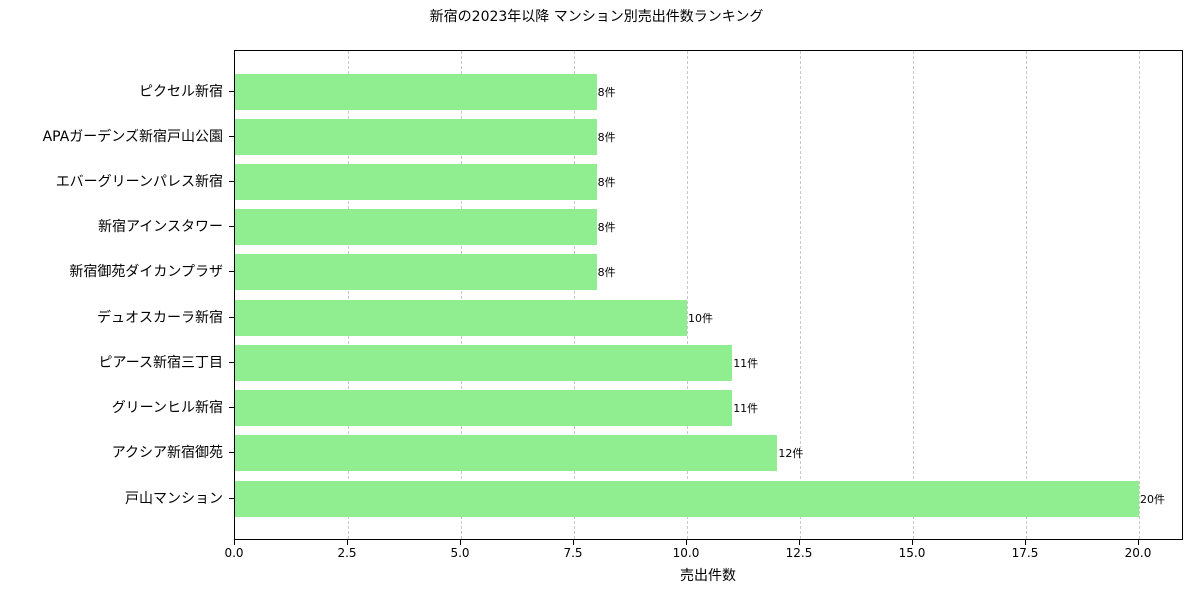  I want to click on chart-title: 新宿の2023年以降 マンション別売出件数ランキング, so click(596, 17).